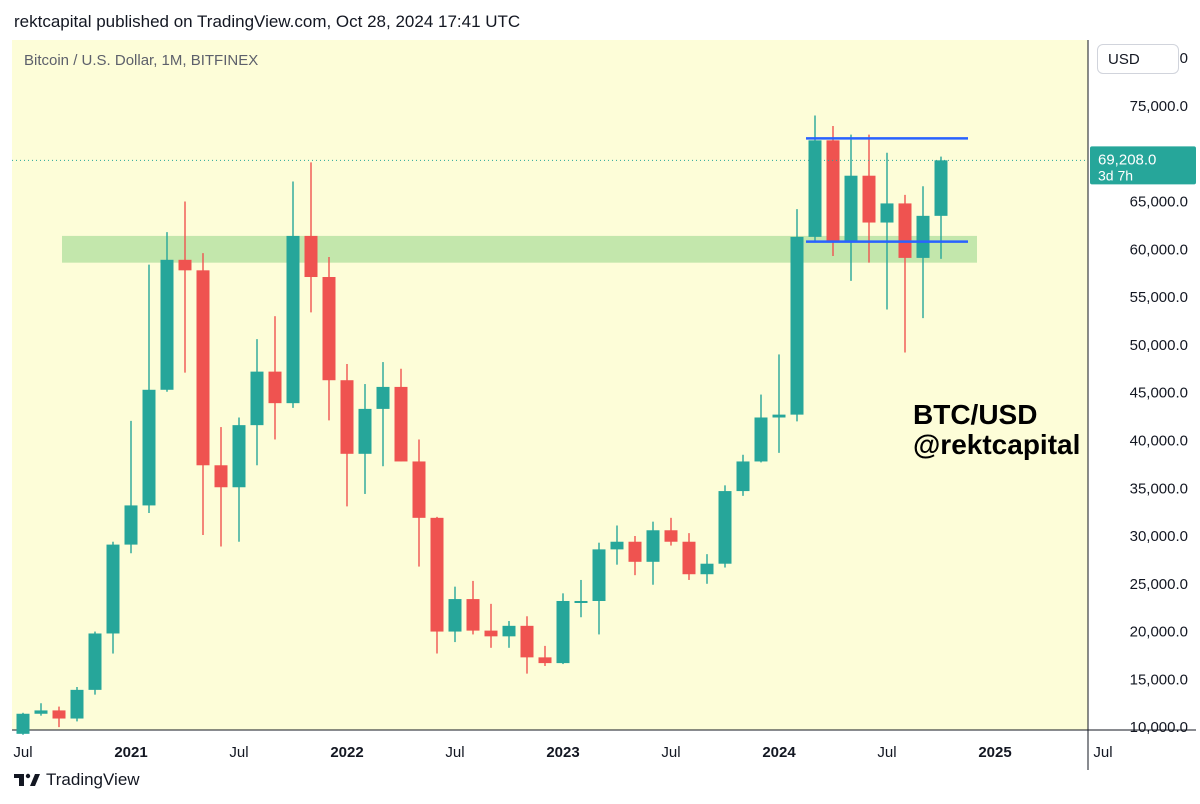 The height and width of the screenshot is (804, 1200). I want to click on y-tick-label: 30,000.0, so click(1159, 536).